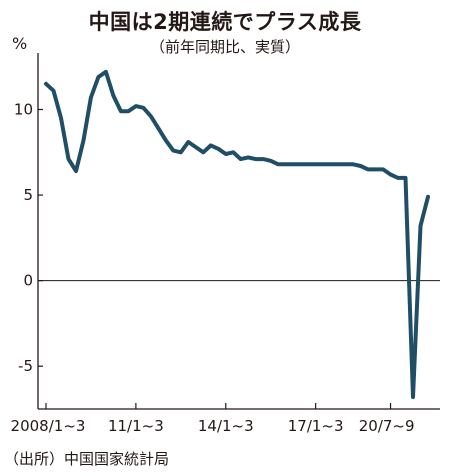  I want to click on x-tick-label: 2008/1~3, so click(48, 426).